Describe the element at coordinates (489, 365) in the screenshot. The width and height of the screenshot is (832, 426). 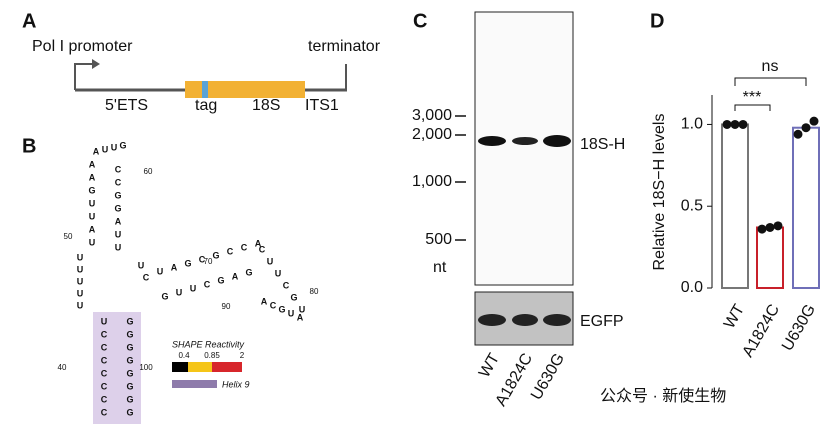
I see `lane-label: WT` at that location.